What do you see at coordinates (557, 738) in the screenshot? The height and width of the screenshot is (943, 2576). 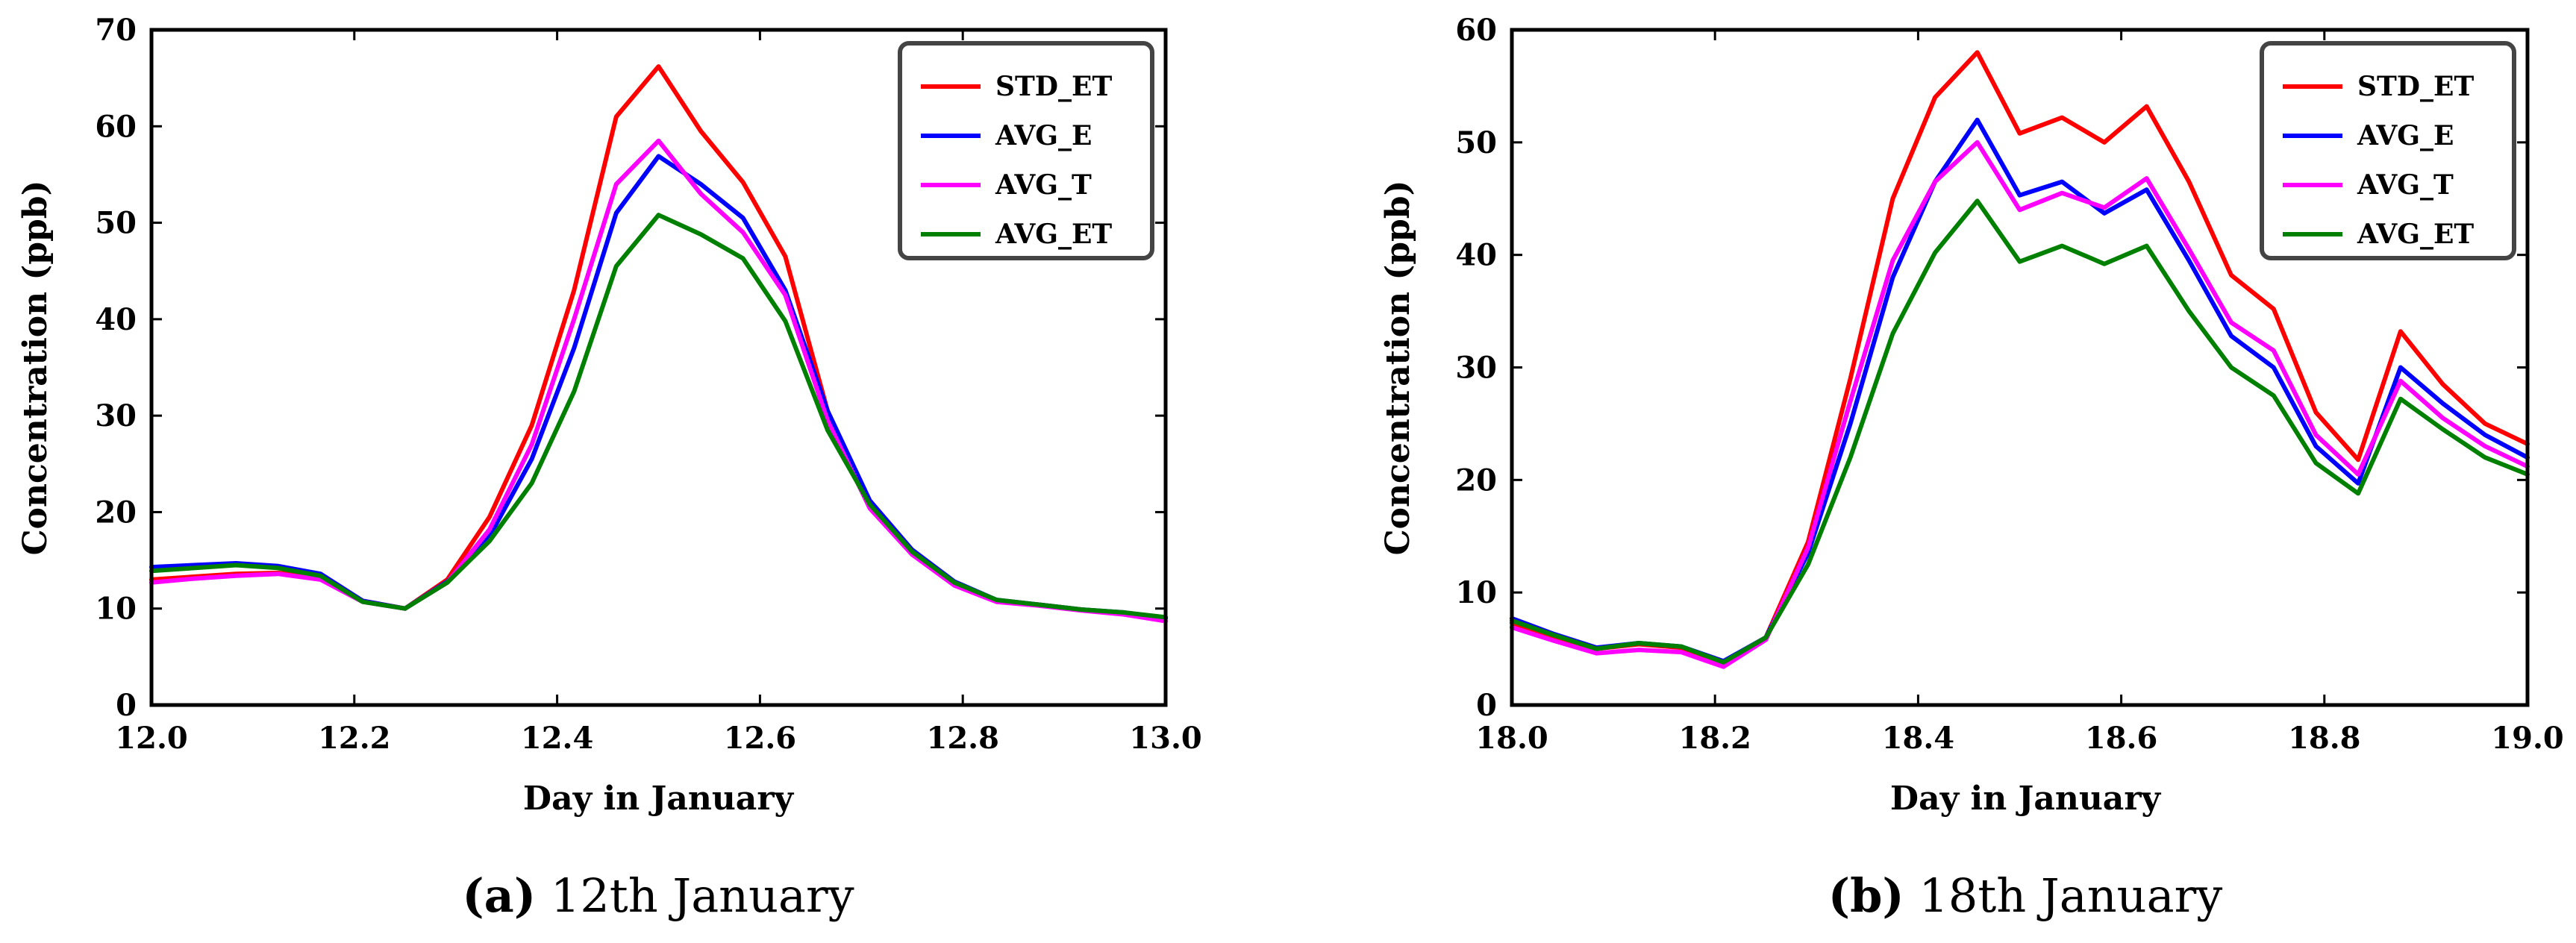 I see `x-tick-label: 12.4` at bounding box center [557, 738].